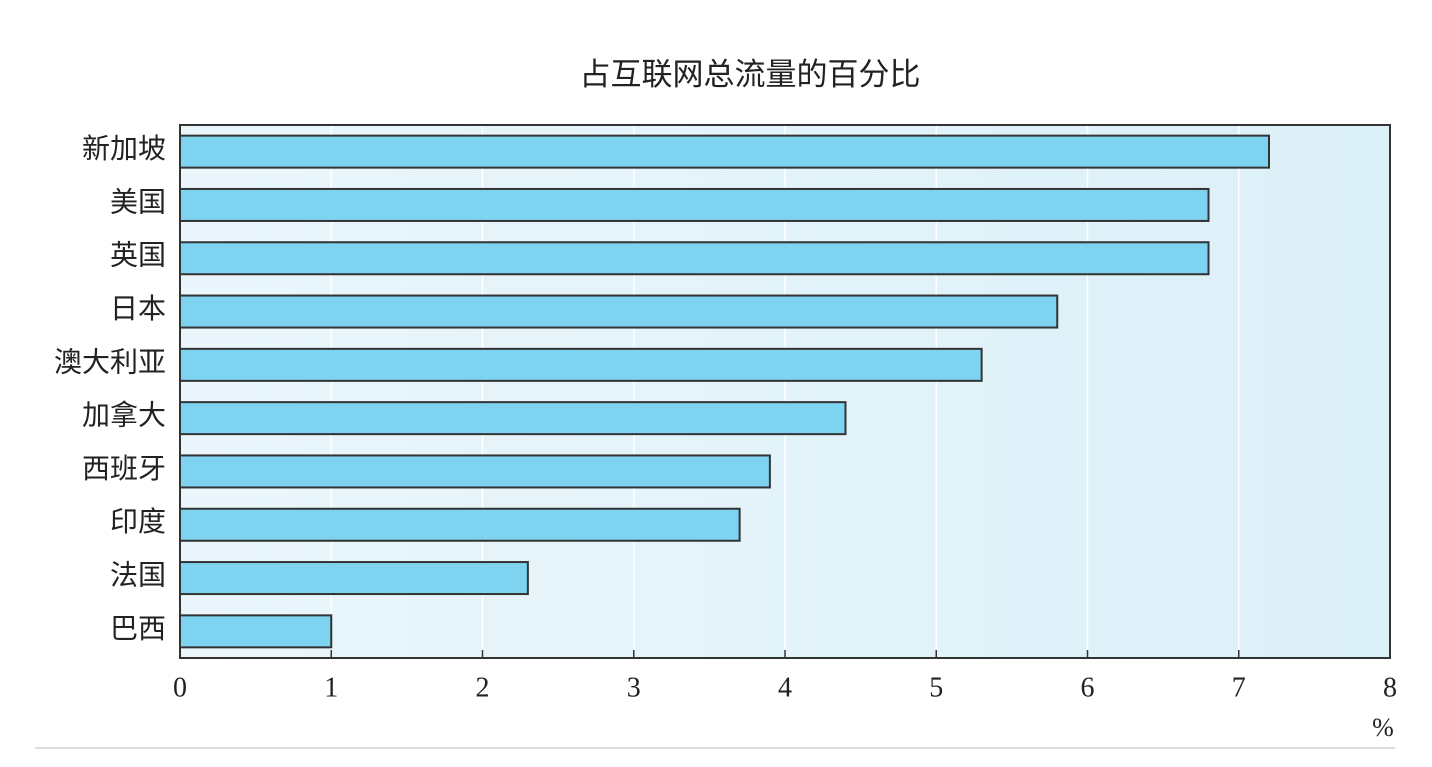  I want to click on x-axis-label: %, so click(1383, 727).